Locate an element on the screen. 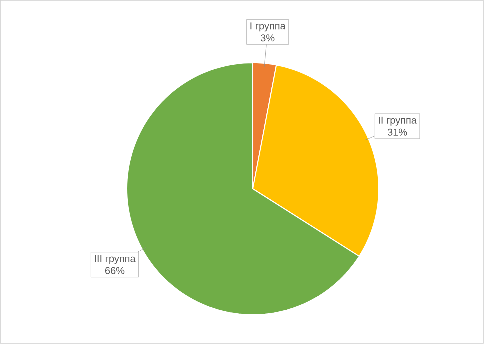 The width and height of the screenshot is (484, 344). slice-label: II группа is located at coordinates (398, 121).